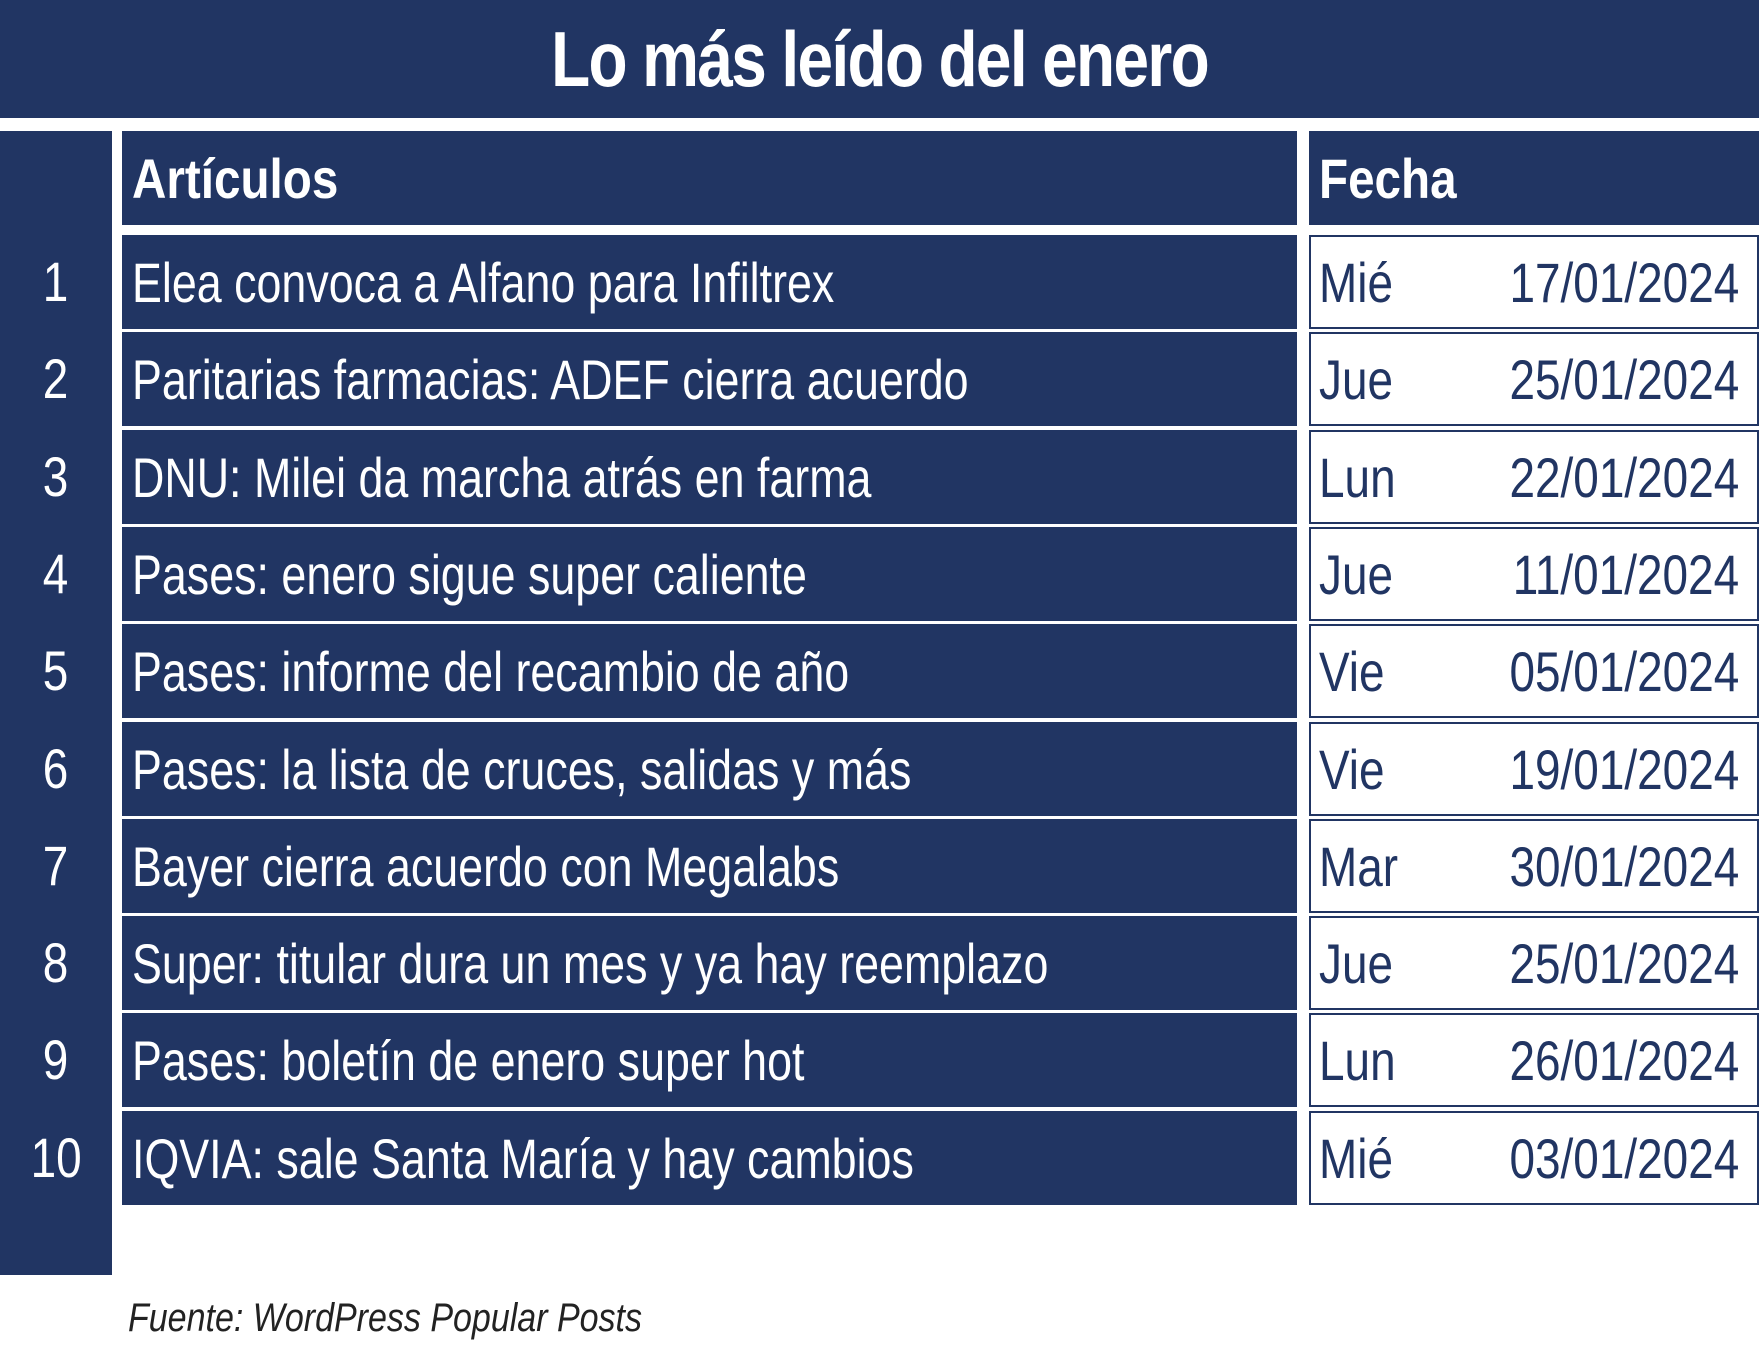 This screenshot has width=1759, height=1362. I want to click on rank-number: 9, so click(56, 1059).